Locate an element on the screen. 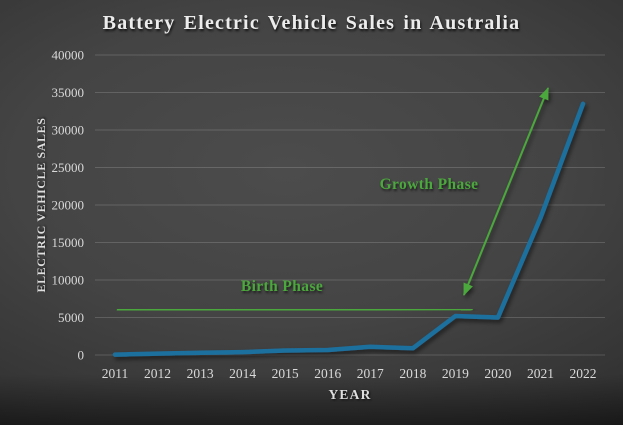 The image size is (623, 425). y-tick-label: 20000 is located at coordinates (68, 205).